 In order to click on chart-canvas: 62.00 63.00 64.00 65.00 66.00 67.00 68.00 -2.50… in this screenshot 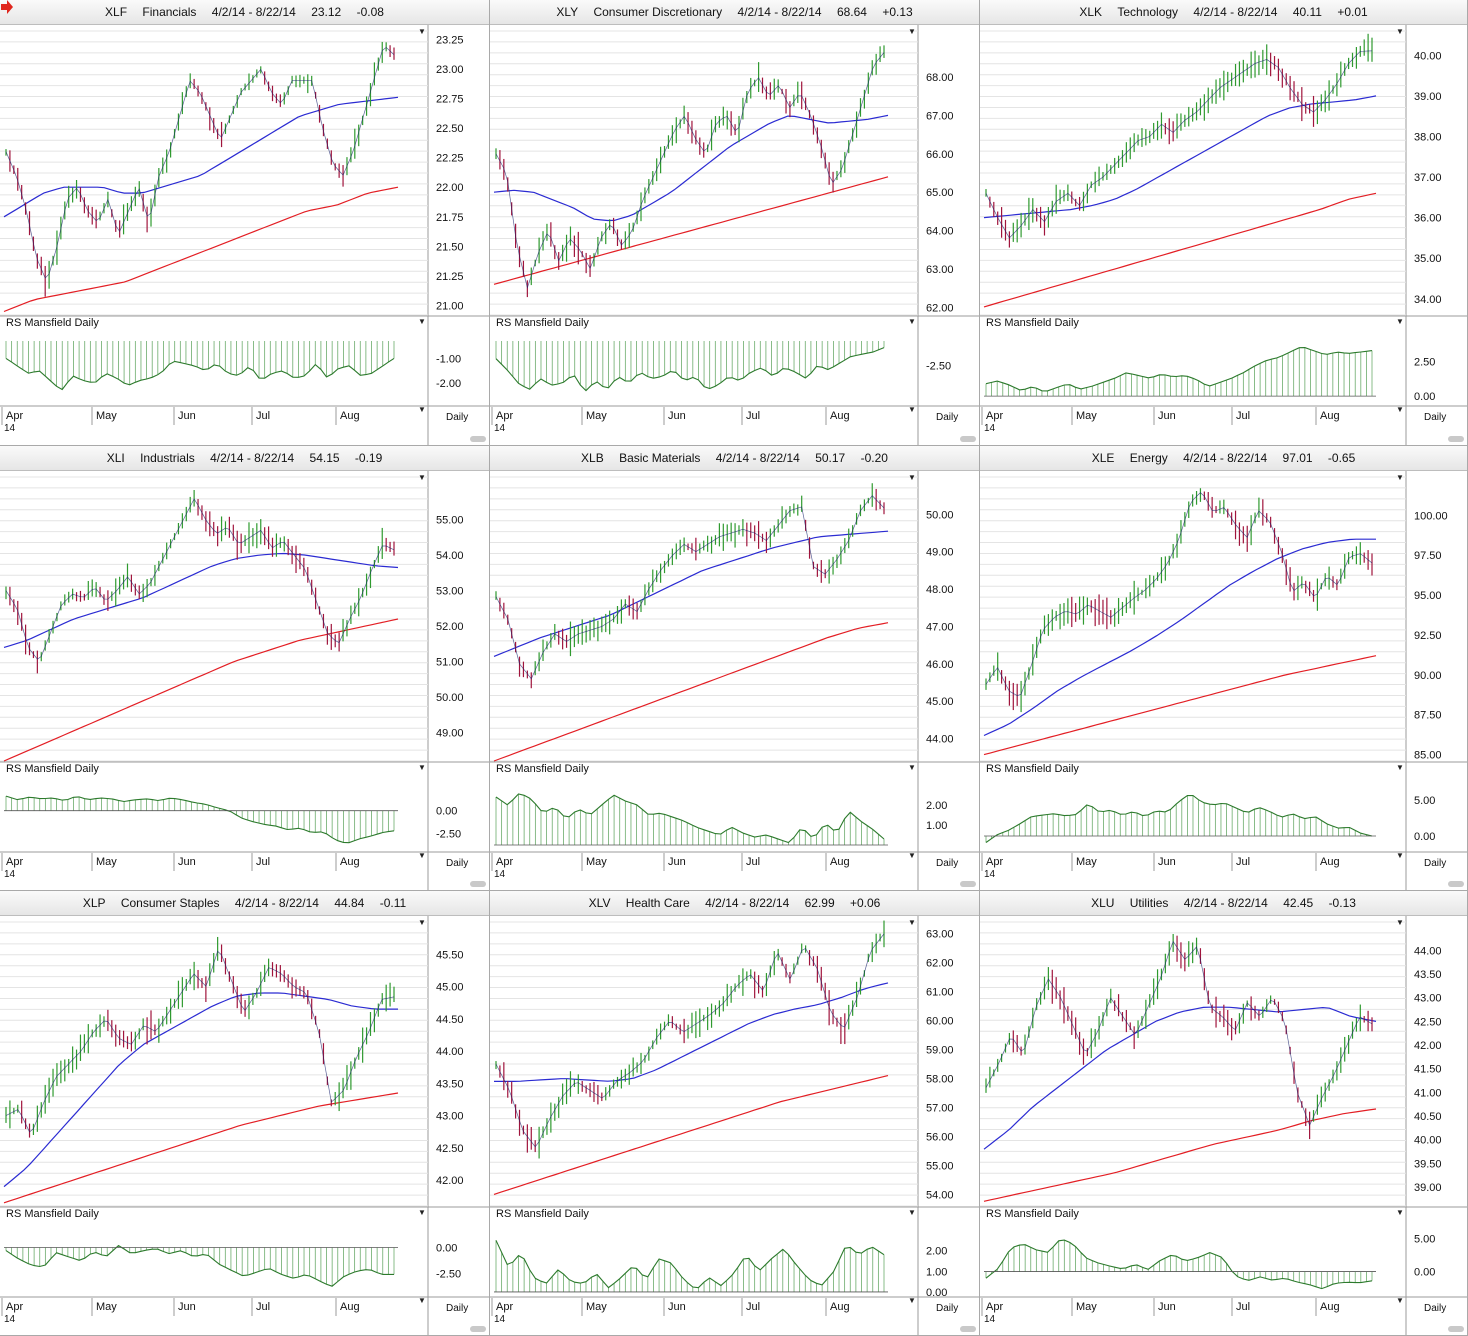, I will do `click(734, 235)`.